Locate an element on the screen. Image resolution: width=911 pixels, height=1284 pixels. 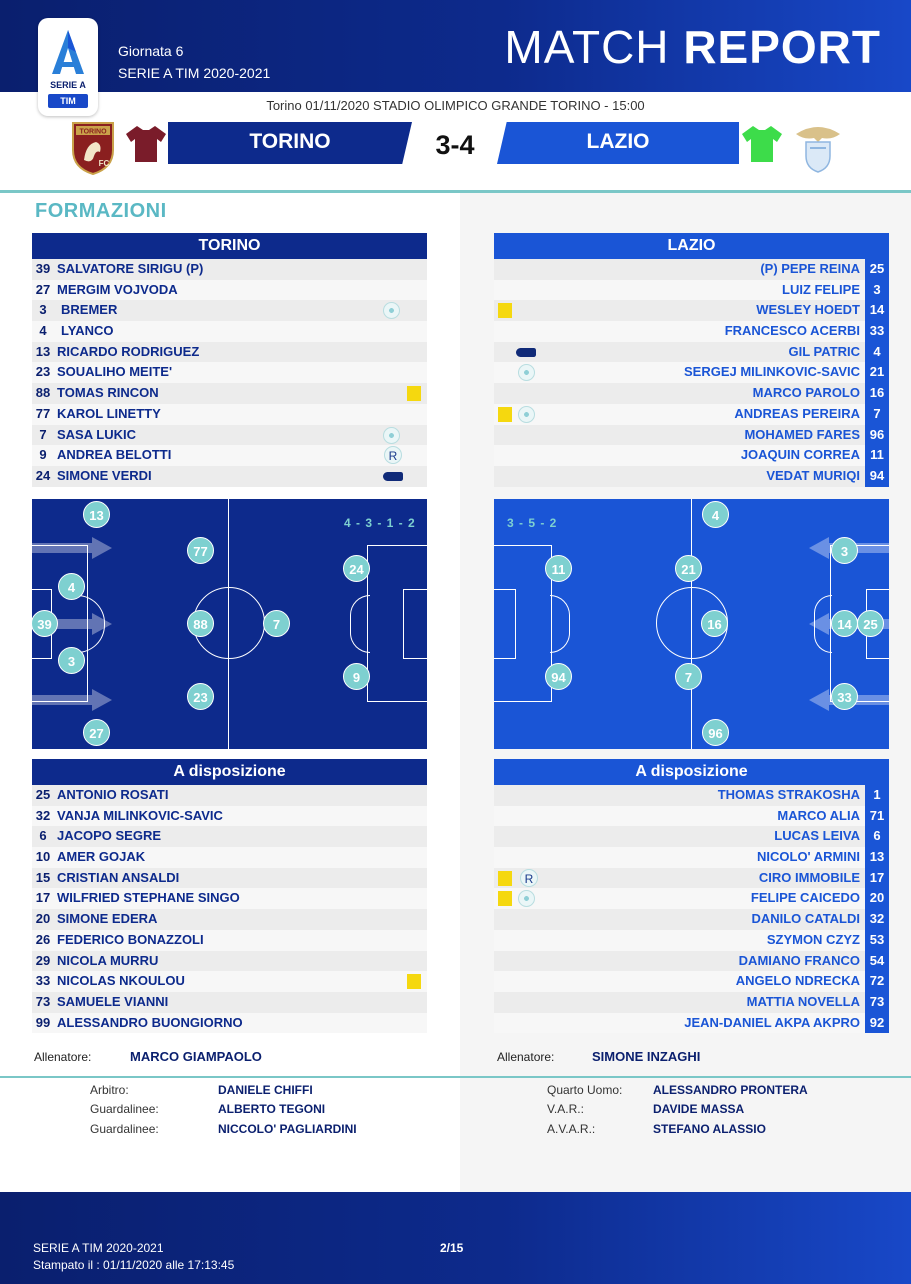
arc-right is located at coordinates (360, 624).